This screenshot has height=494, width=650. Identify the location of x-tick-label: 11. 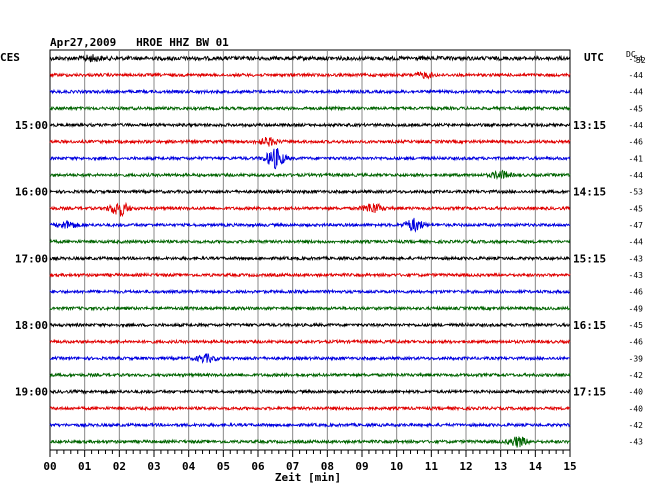
(432, 466).